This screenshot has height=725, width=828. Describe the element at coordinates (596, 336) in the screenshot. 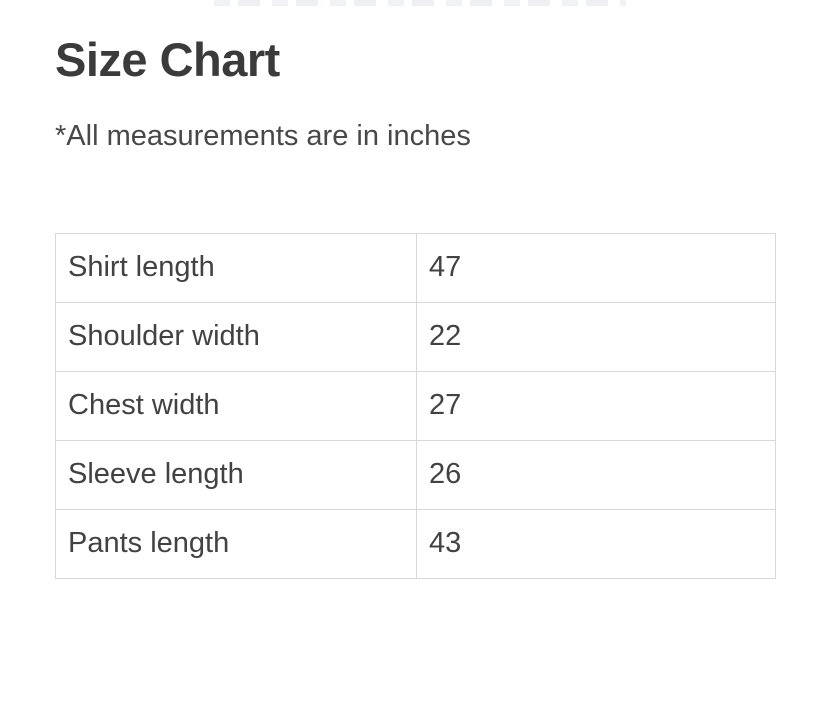

I see `measurement-value: 22` at that location.